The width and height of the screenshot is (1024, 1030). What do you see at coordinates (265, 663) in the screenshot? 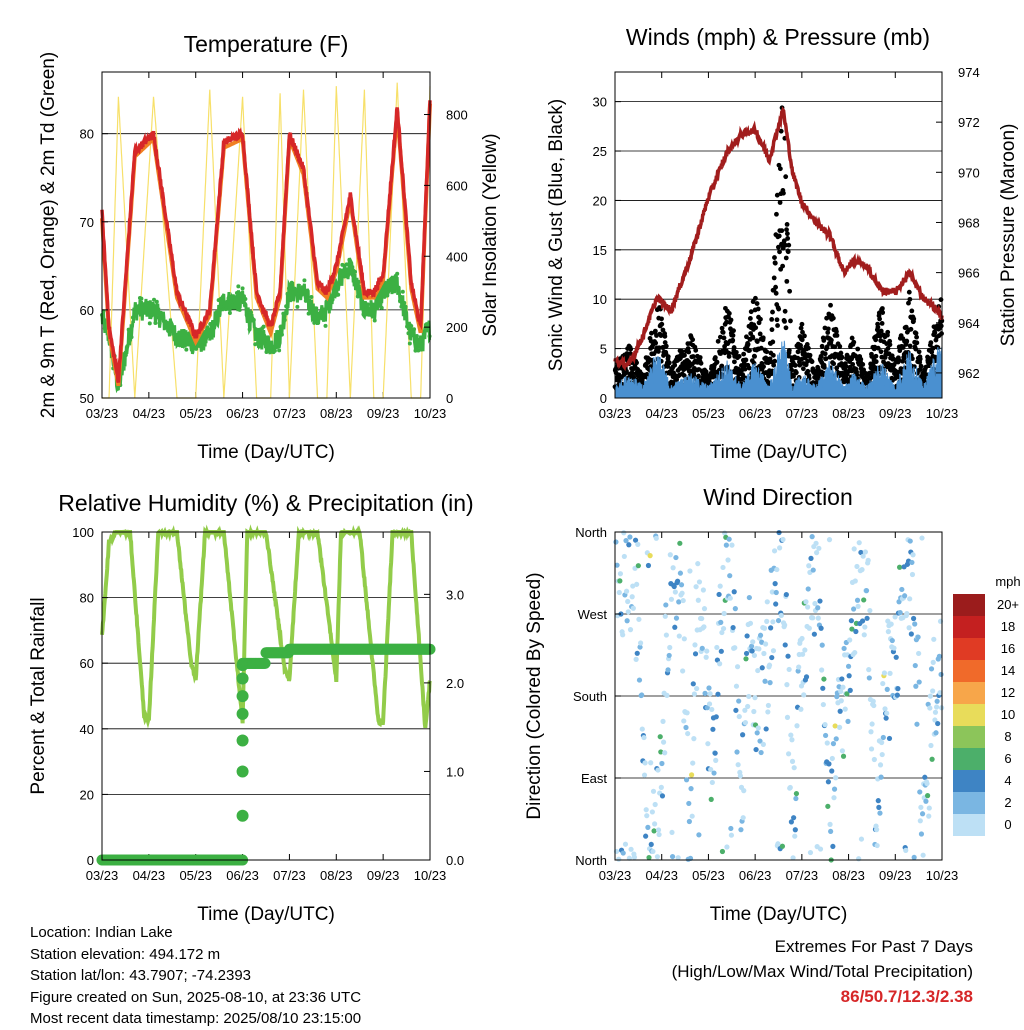
I see `precip-point` at bounding box center [265, 663].